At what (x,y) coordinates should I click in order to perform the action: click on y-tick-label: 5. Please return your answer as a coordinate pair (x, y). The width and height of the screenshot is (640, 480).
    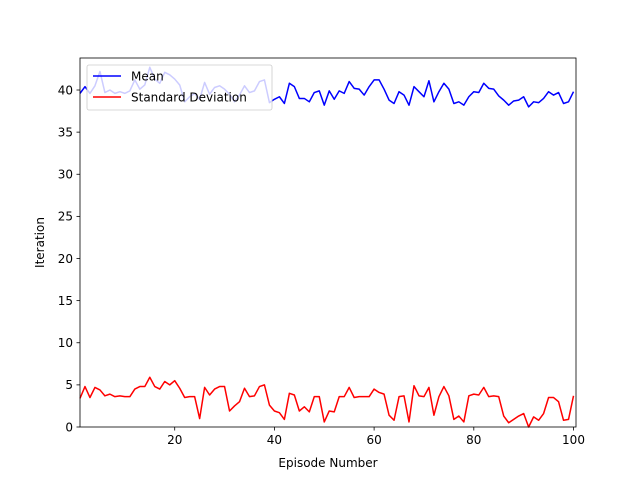
    Looking at the image, I should click on (69, 385).